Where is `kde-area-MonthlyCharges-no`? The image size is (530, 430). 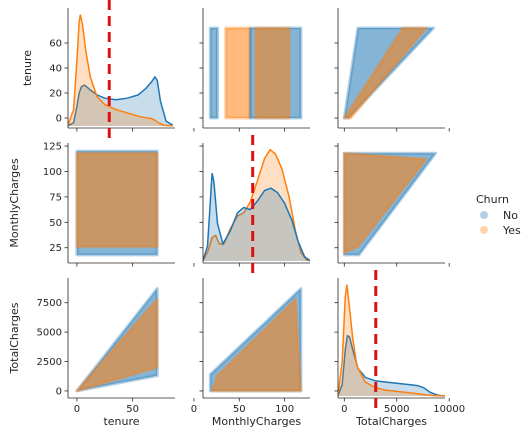 kde-area-MonthlyCharges-no is located at coordinates (256, 217).